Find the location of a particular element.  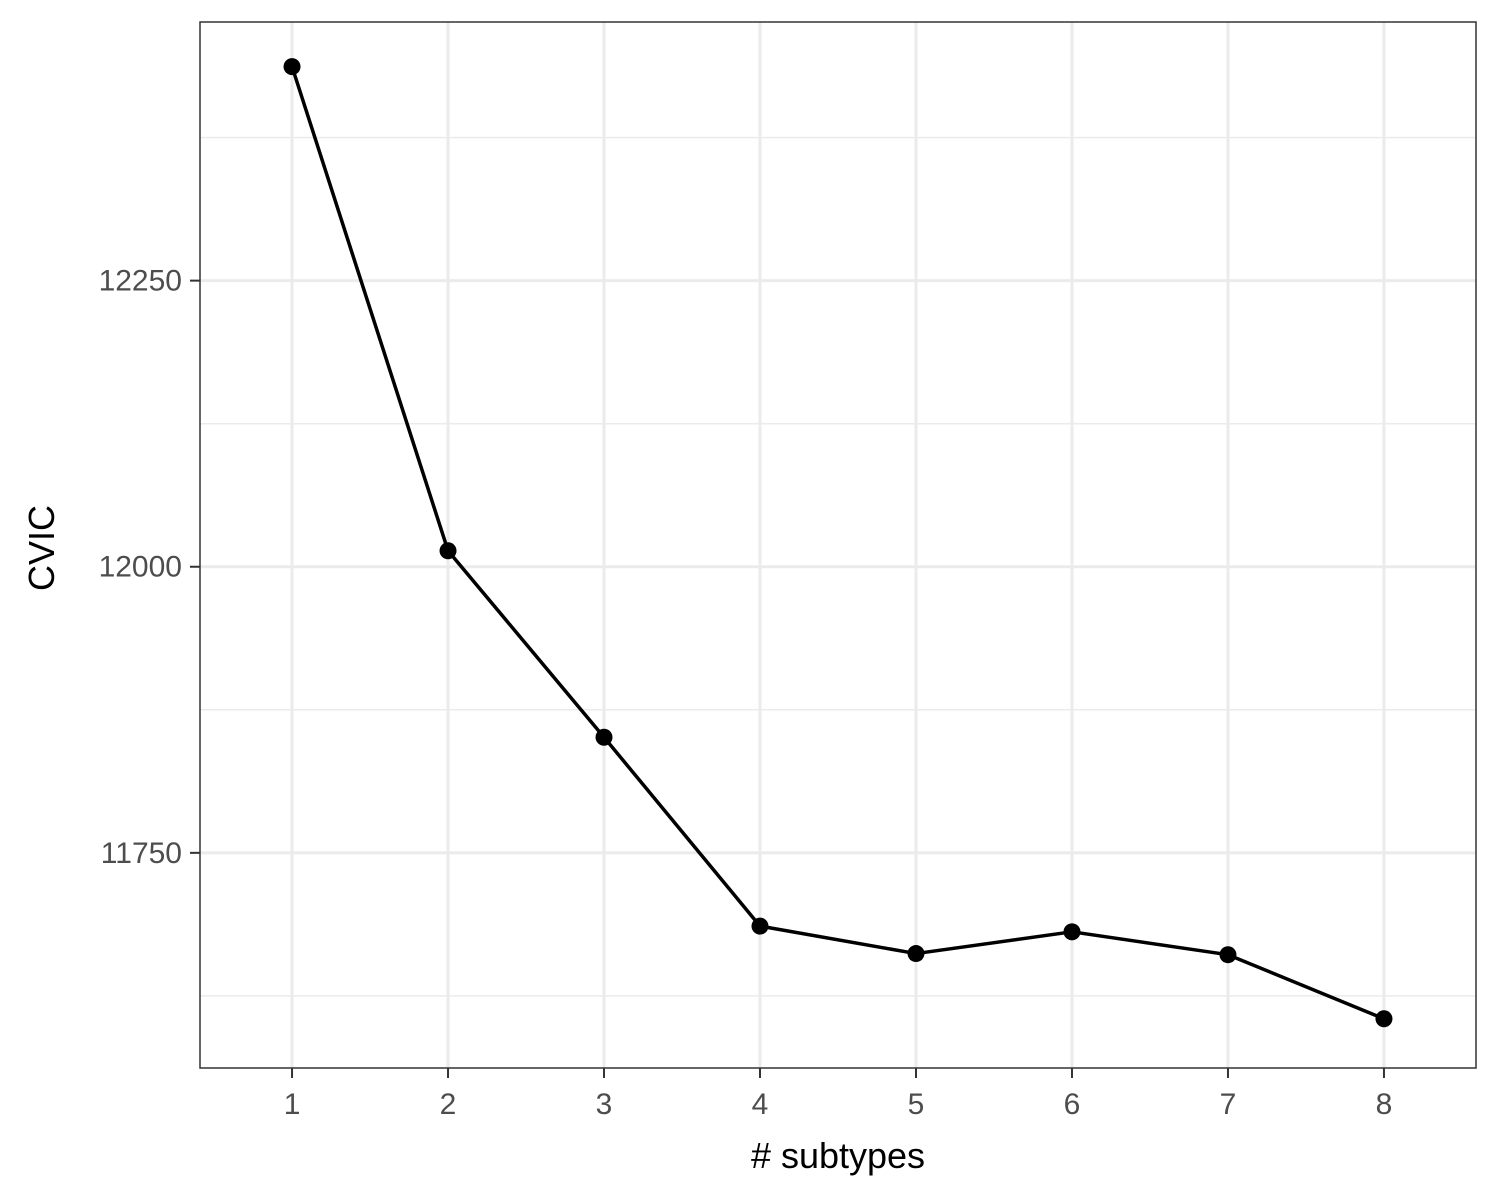

x-tick-label: 7 is located at coordinates (1228, 1104).